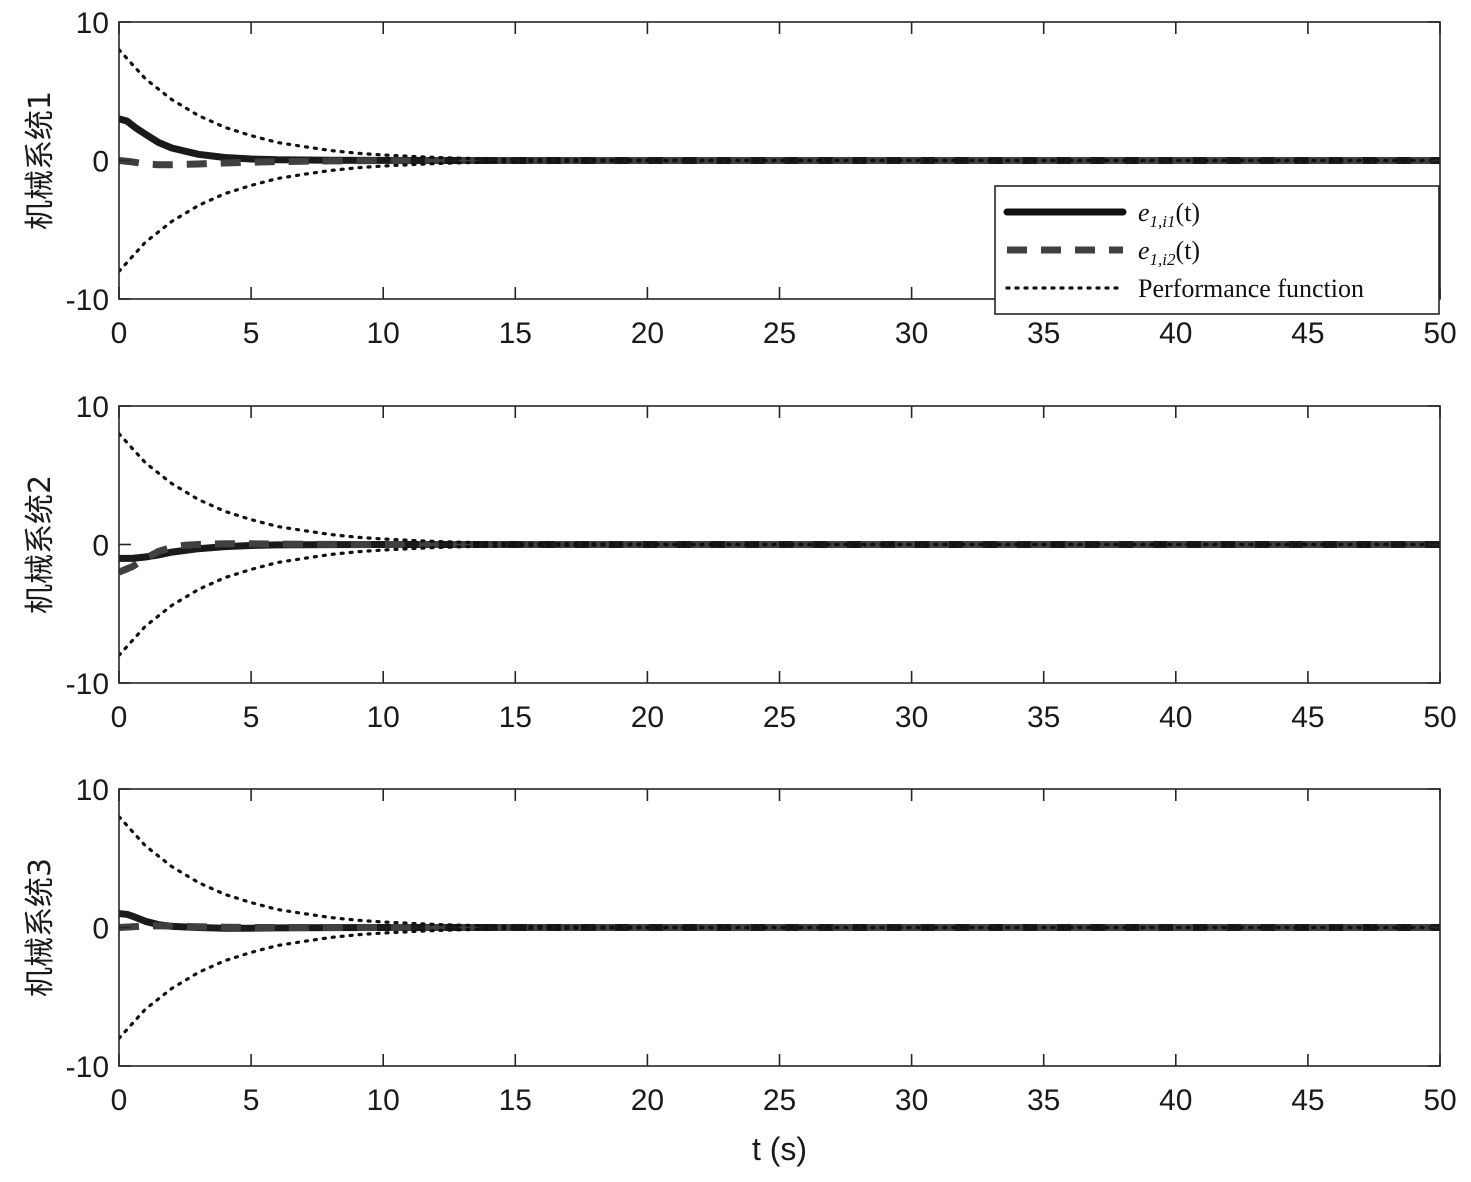  I want to click on y-axis-label: 机械系统3, so click(40, 927).